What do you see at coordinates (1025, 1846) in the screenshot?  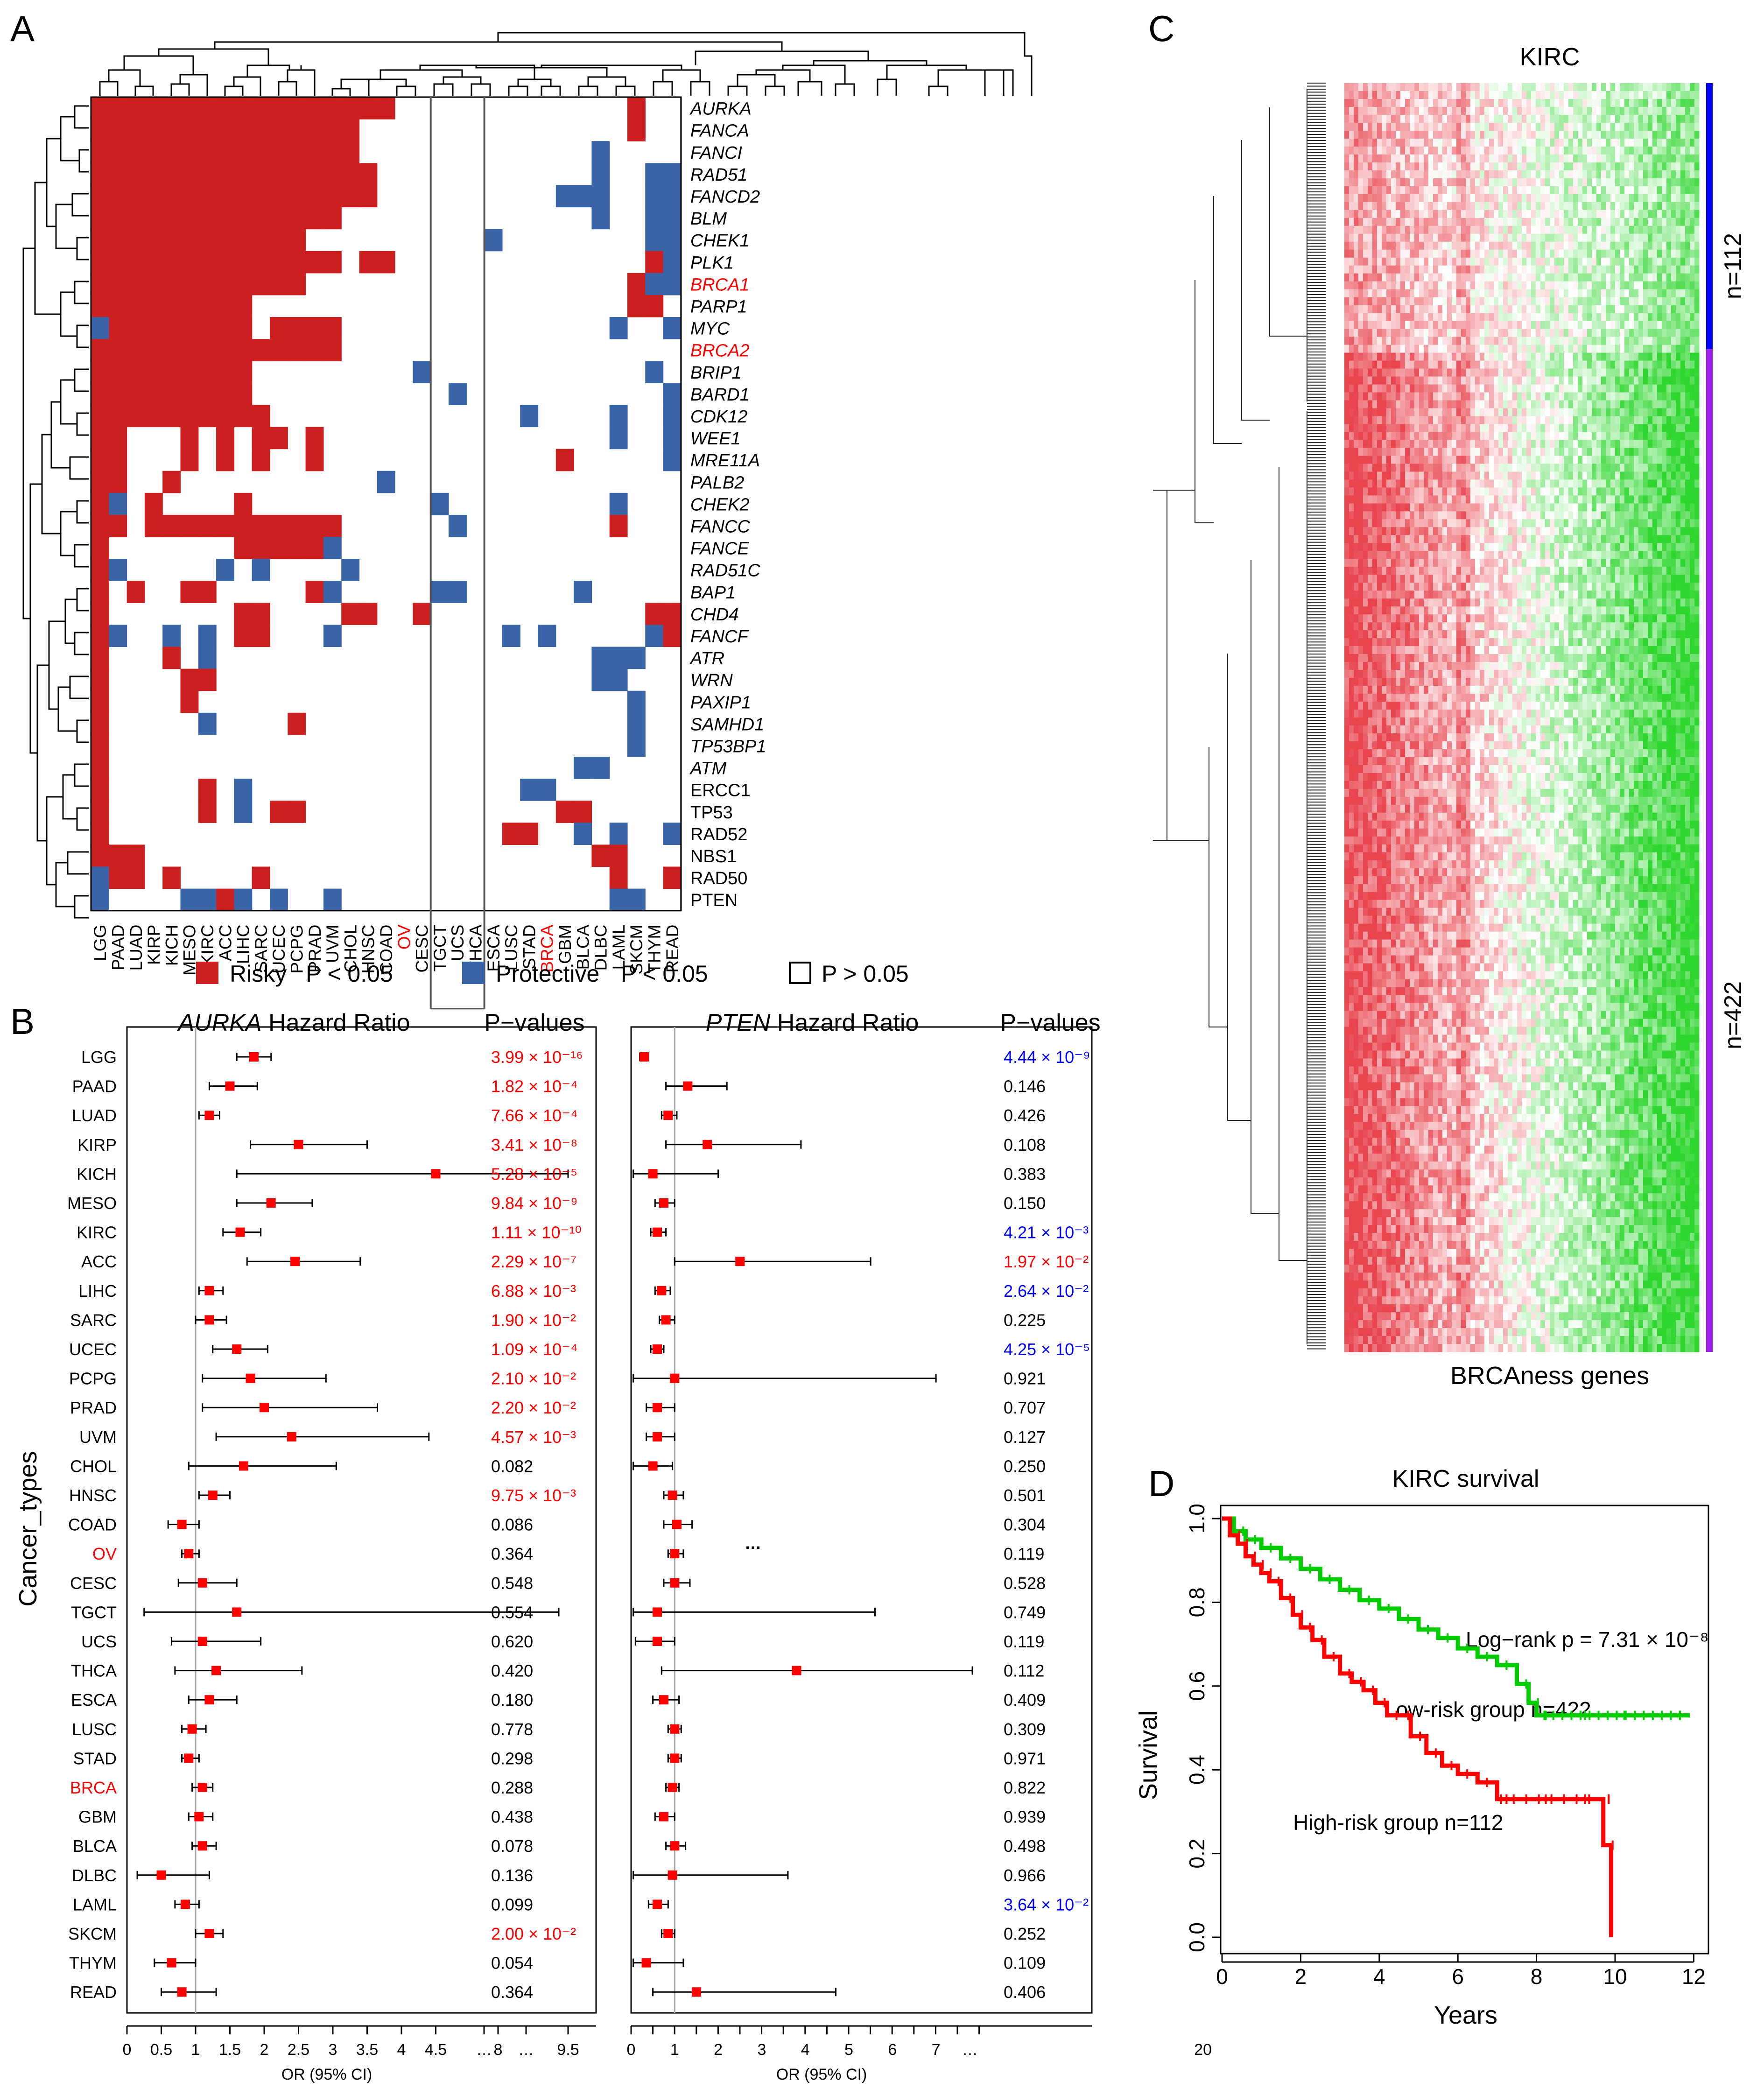 I see `pten-pvalue: 0.498` at bounding box center [1025, 1846].